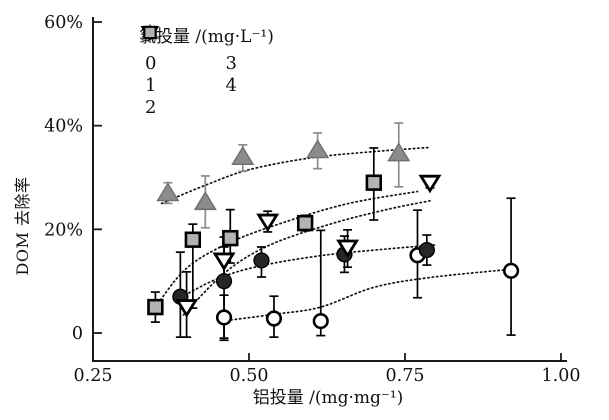  I want to click on legend-item-3: 3, so click(208, 50).